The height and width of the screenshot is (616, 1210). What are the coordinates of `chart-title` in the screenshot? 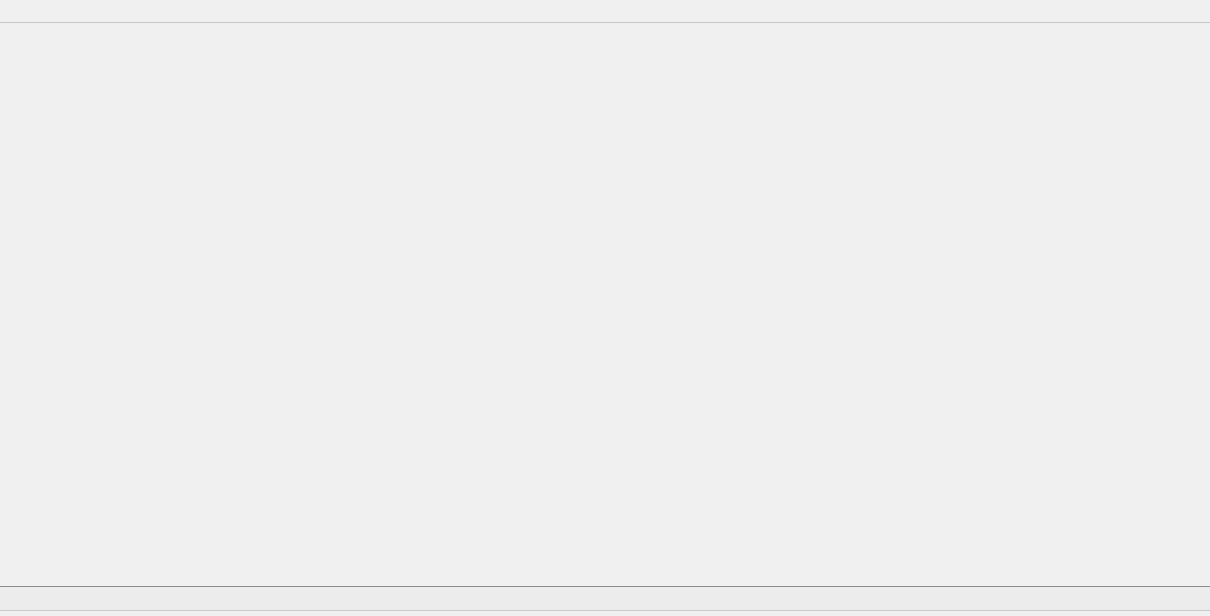 It's located at (15, 37).